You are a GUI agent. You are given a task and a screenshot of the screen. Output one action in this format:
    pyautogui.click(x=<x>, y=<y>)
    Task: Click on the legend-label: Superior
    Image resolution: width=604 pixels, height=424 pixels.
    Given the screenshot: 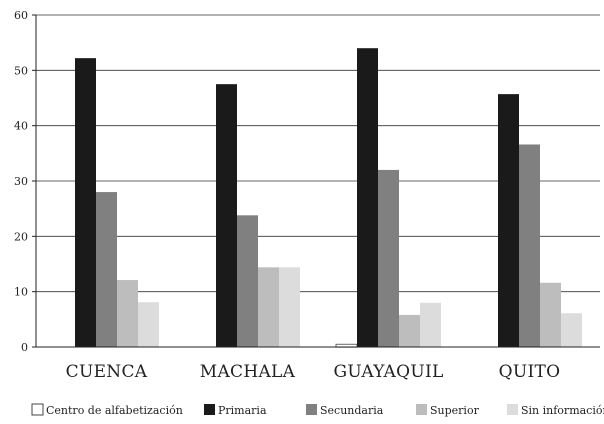 What is the action you would take?
    pyautogui.click(x=455, y=410)
    